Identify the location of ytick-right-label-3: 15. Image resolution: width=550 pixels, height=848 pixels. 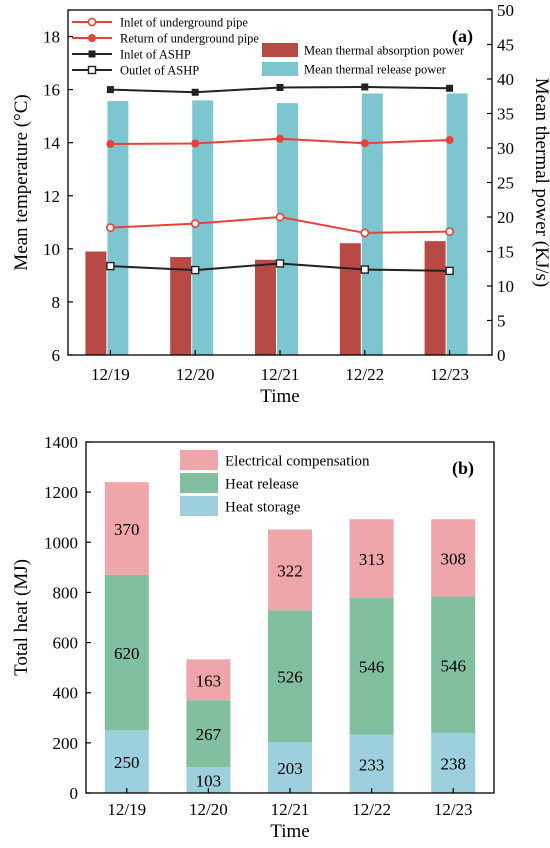
(505, 252).